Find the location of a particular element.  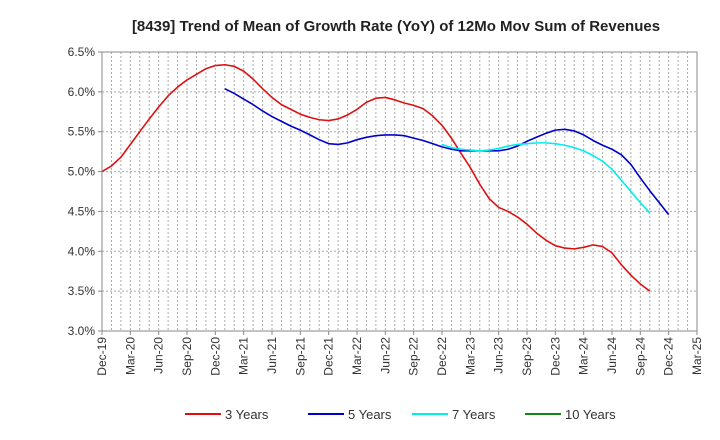

legend-item-10-years: 10 Years is located at coordinates (570, 414).